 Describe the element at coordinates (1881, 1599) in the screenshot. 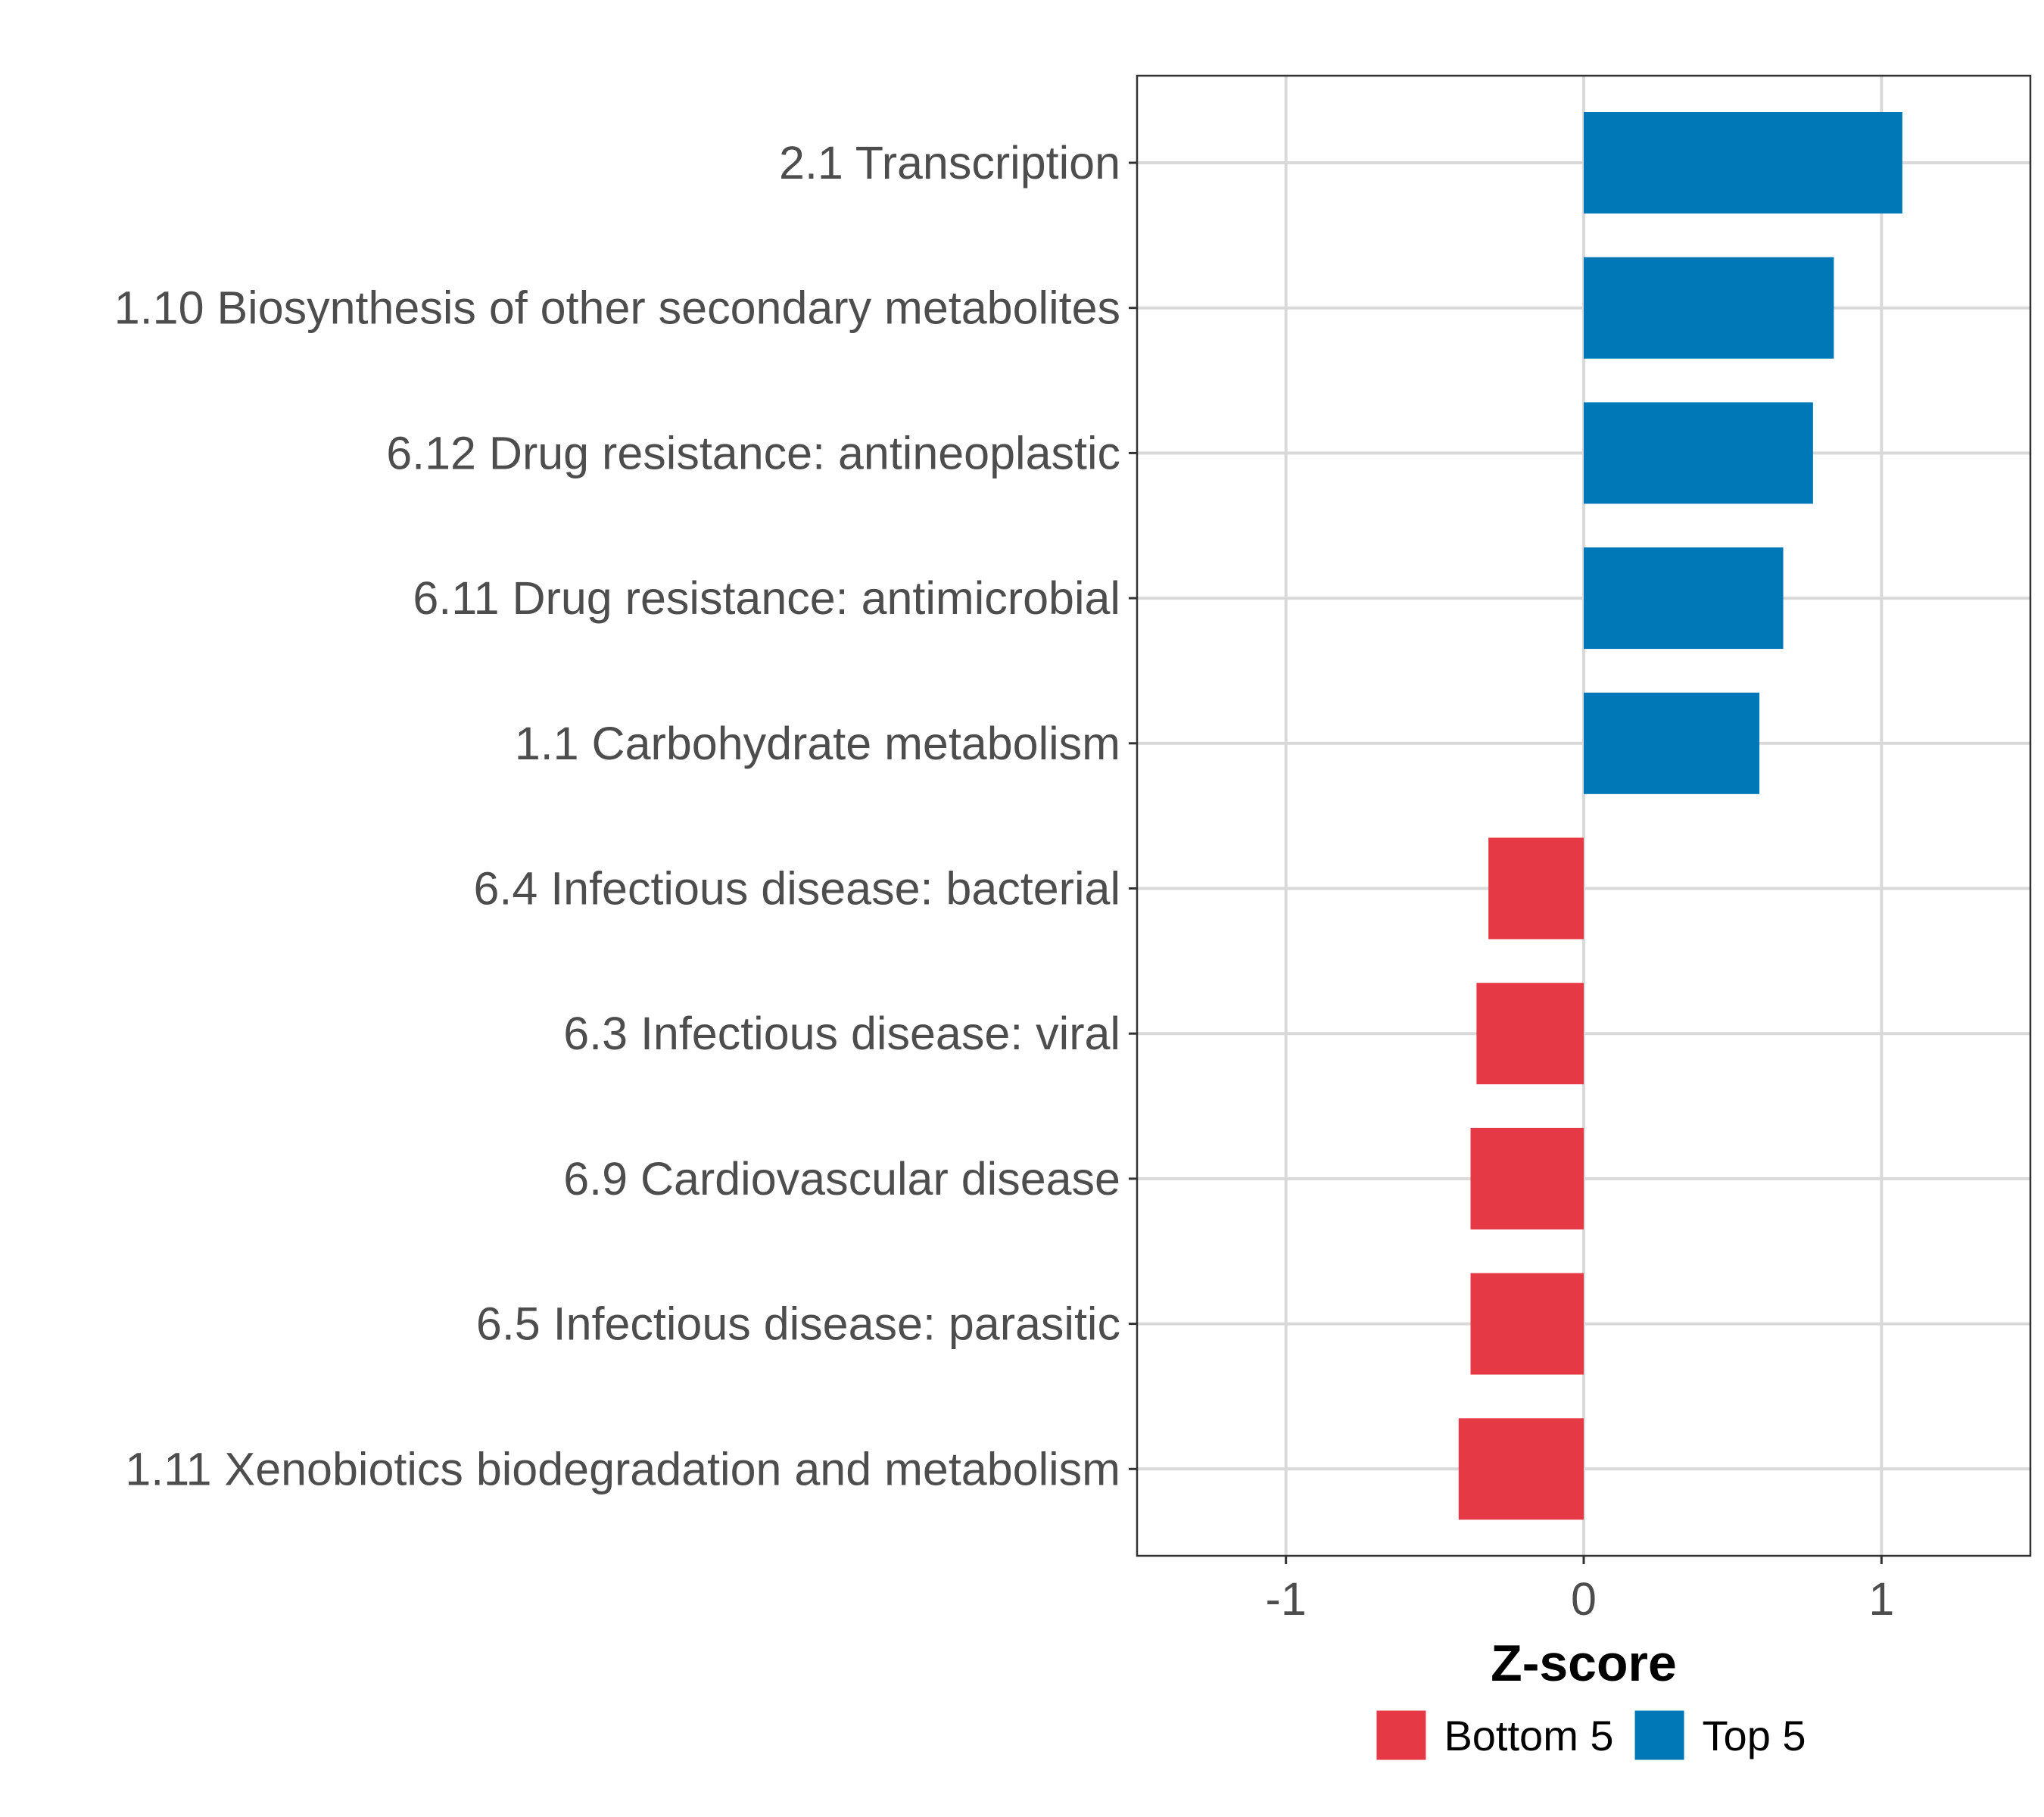

I see `x-tick-label: 1` at that location.